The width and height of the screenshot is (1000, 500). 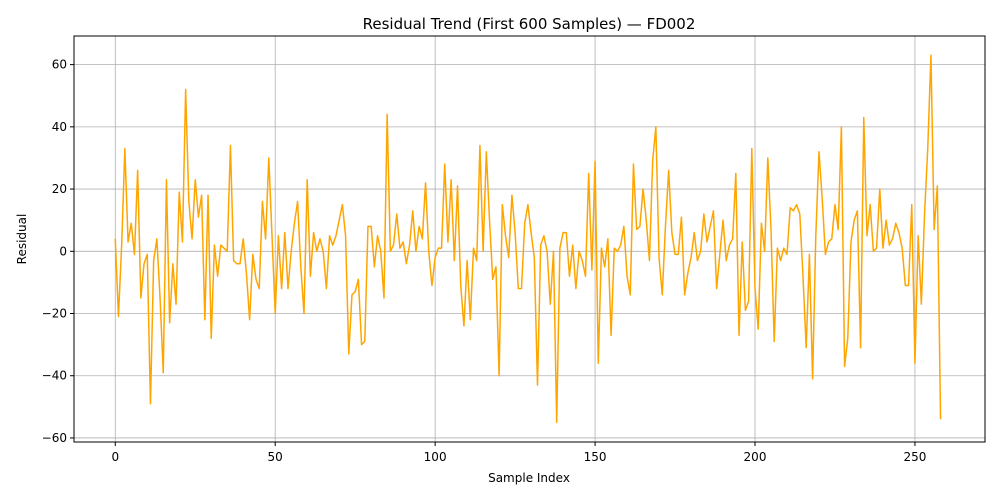 What do you see at coordinates (54, 314) in the screenshot?
I see `y-tick-label: −20` at bounding box center [54, 314].